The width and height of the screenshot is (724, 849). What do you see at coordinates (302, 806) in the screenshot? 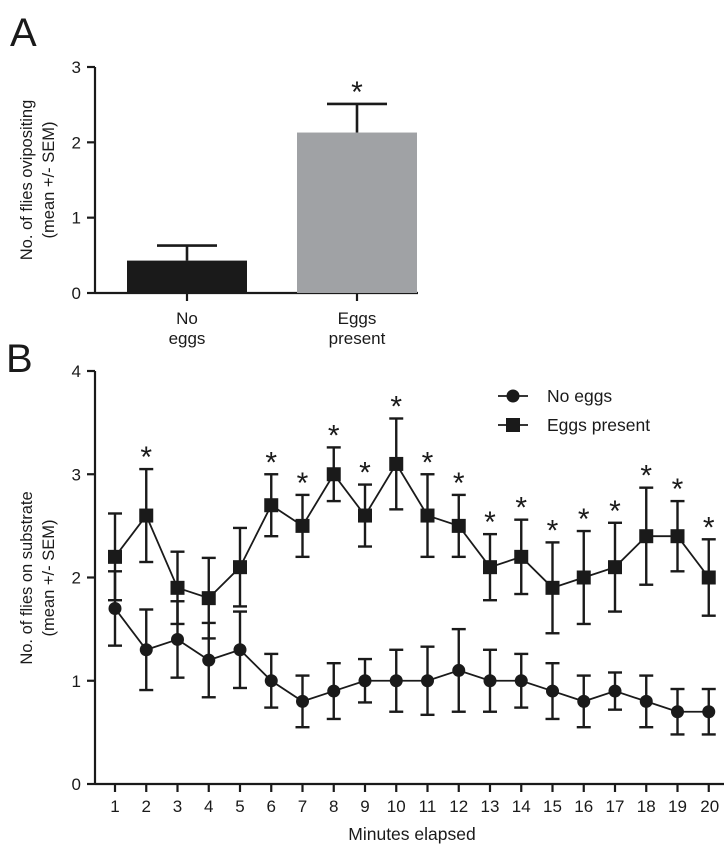
I see `x-tick-label-b: 7` at bounding box center [302, 806].